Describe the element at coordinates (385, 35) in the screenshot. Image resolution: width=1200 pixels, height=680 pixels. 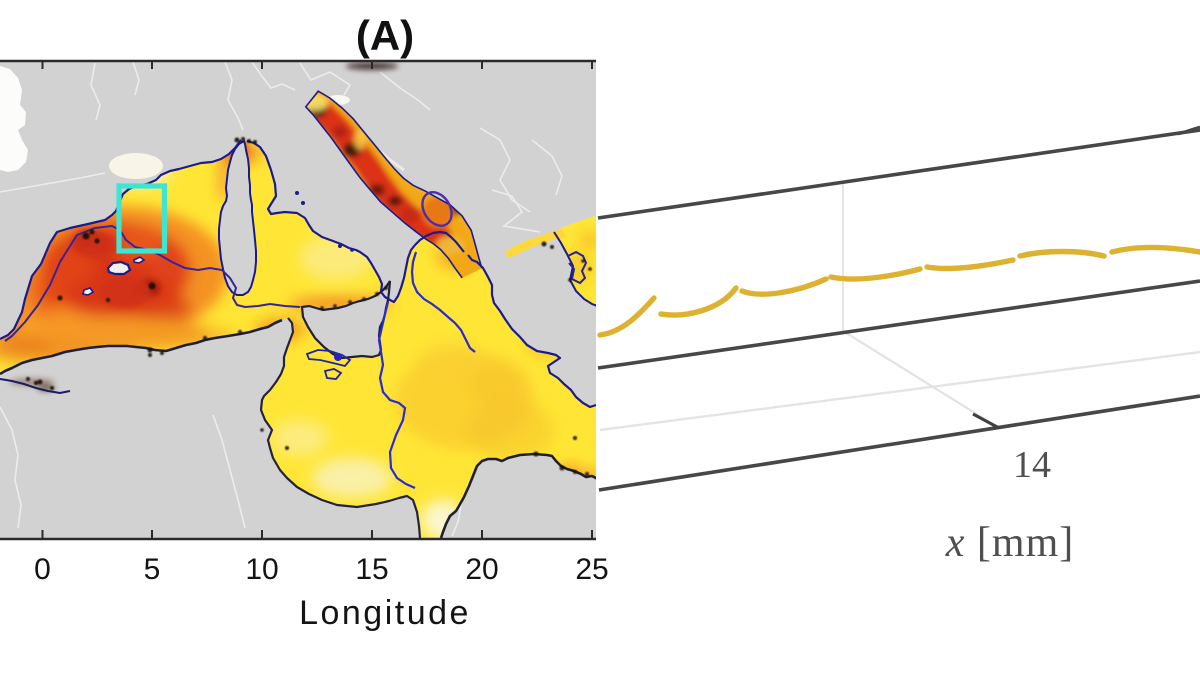
I see `svg-text: (A)` at that location.